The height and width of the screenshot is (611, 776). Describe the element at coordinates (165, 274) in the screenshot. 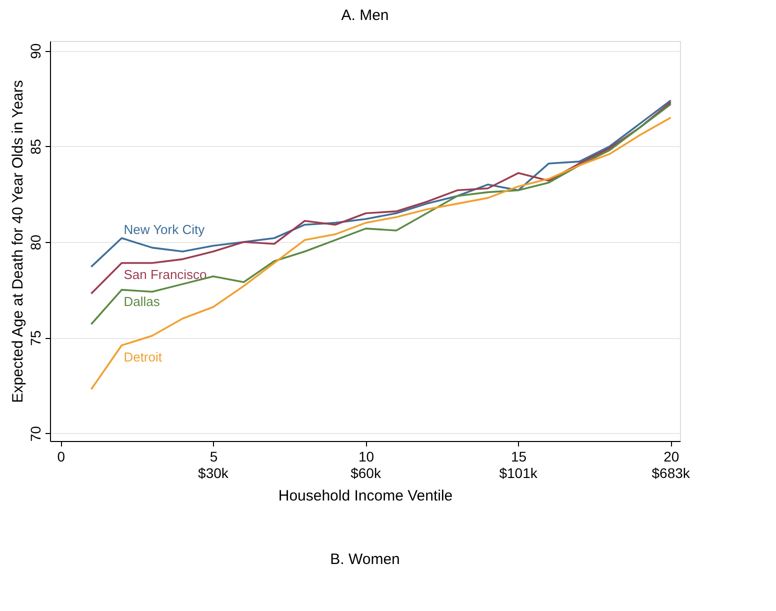

I see `series-label: San Francisco` at that location.